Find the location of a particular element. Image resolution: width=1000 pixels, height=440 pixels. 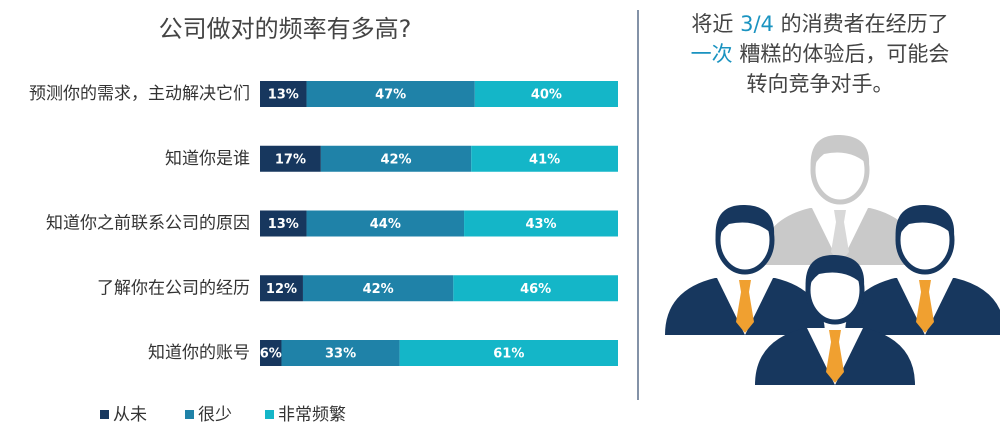

value-label: 44% is located at coordinates (385, 224).